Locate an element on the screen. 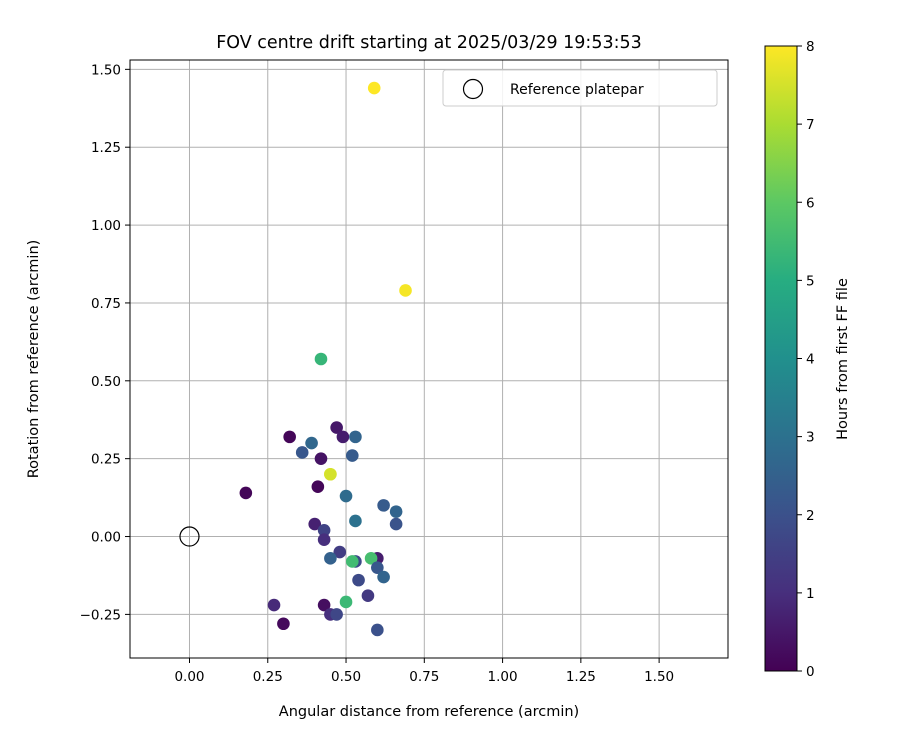 This screenshot has width=900, height=750. colorbar-ticks: 0 1 2 3 4 5 6 7 8 is located at coordinates (806, 359).